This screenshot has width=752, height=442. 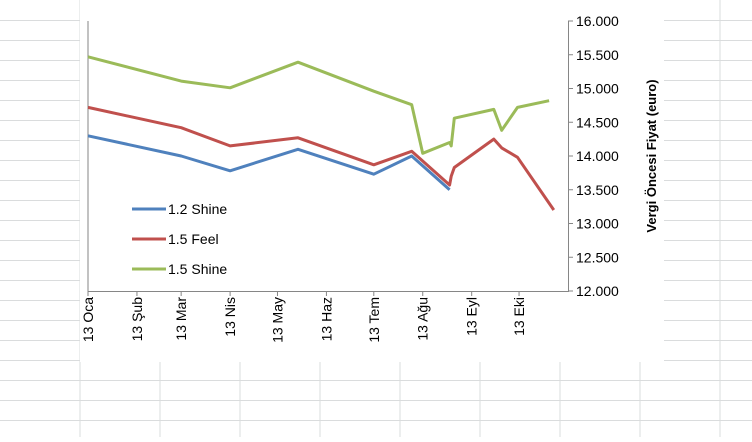 I want to click on y-tick-label: 12.000, so click(x=597, y=291).